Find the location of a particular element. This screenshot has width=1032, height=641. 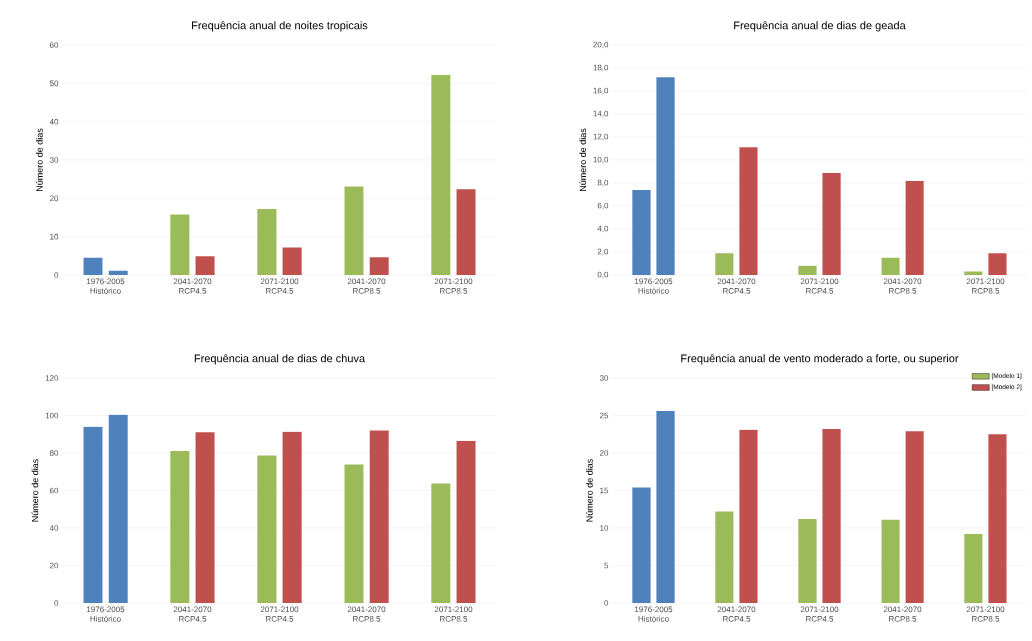

y-tick-label: 25 is located at coordinates (604, 415).